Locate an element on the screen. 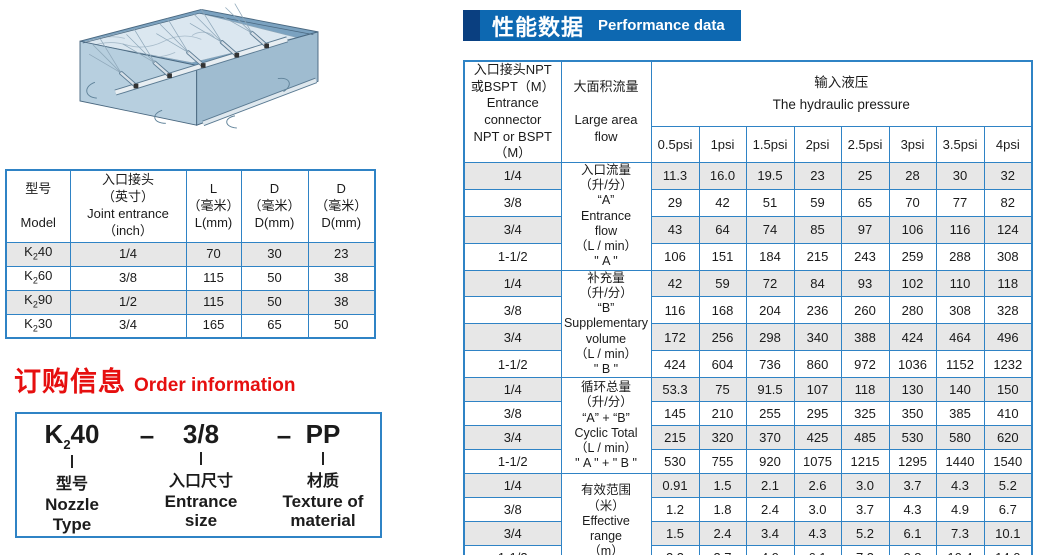 Image resolution: width=1042 pixels, height=555 pixels. table-row: K240 1/4 70 30 23 is located at coordinates (190, 254).